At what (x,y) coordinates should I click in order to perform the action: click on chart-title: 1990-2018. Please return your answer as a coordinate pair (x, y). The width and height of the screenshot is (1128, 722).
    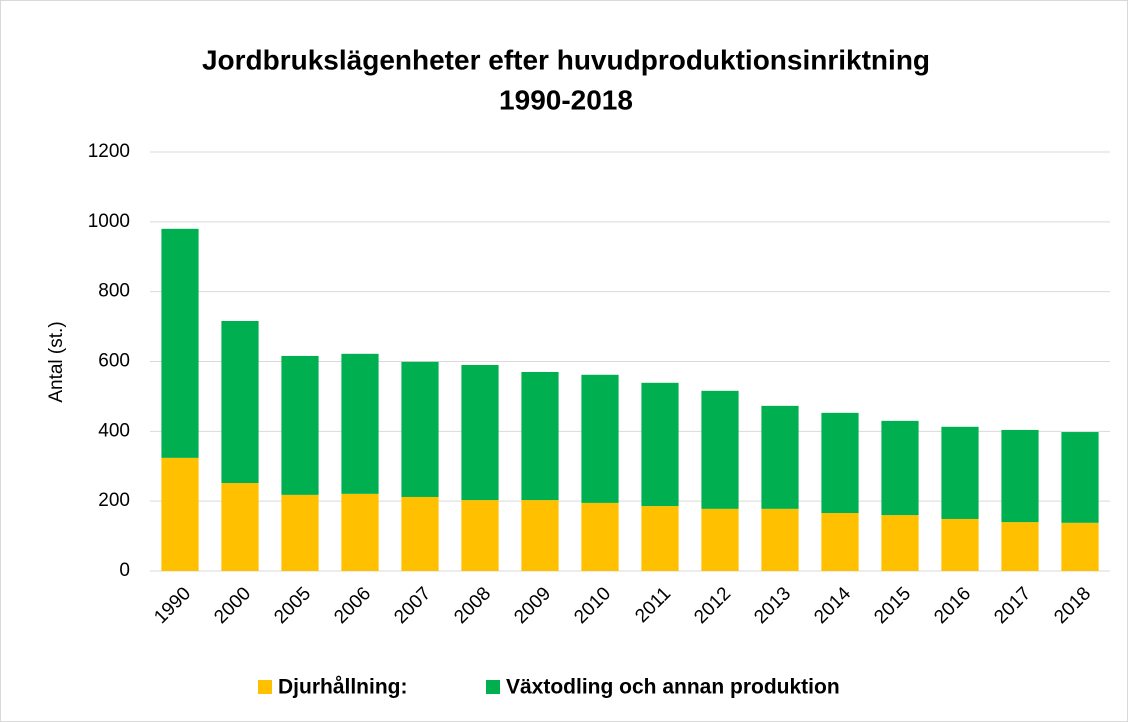
    Looking at the image, I should click on (566, 99).